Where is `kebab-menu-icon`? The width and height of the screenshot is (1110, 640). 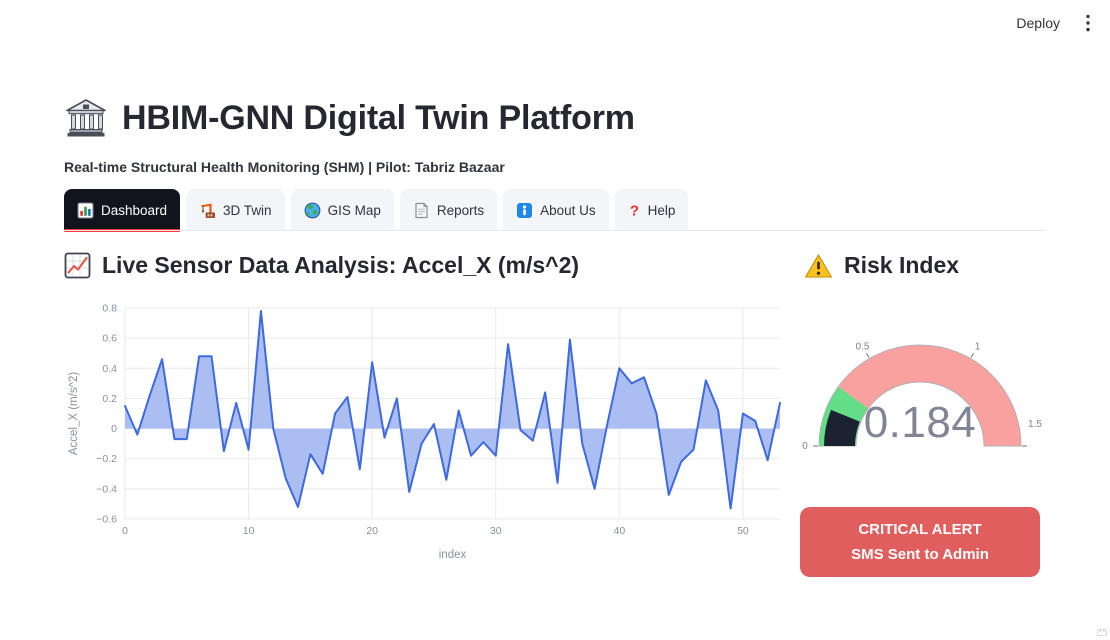 kebab-menu-icon is located at coordinates (1088, 22).